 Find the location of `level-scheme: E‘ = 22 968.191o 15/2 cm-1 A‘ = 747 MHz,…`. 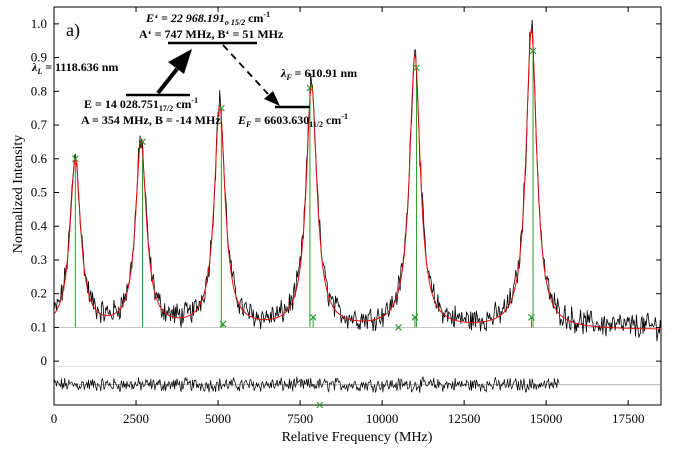

level-scheme: E‘ = 22 968.191o 15/2 cm-1 A‘ = 747 MHz,… is located at coordinates (194, 69).